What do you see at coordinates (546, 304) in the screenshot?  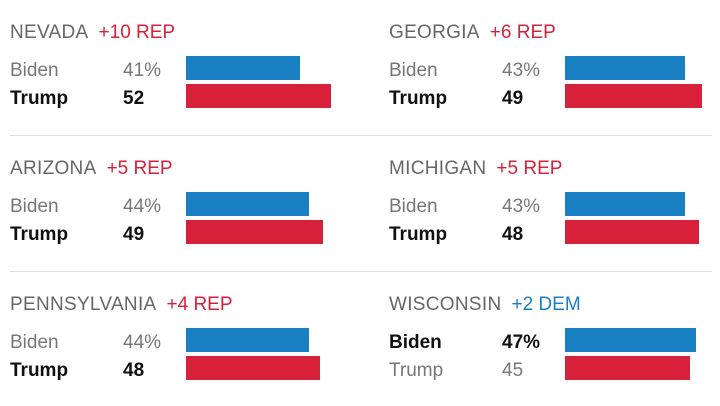 I see `margin-label: +2 DEM` at bounding box center [546, 304].